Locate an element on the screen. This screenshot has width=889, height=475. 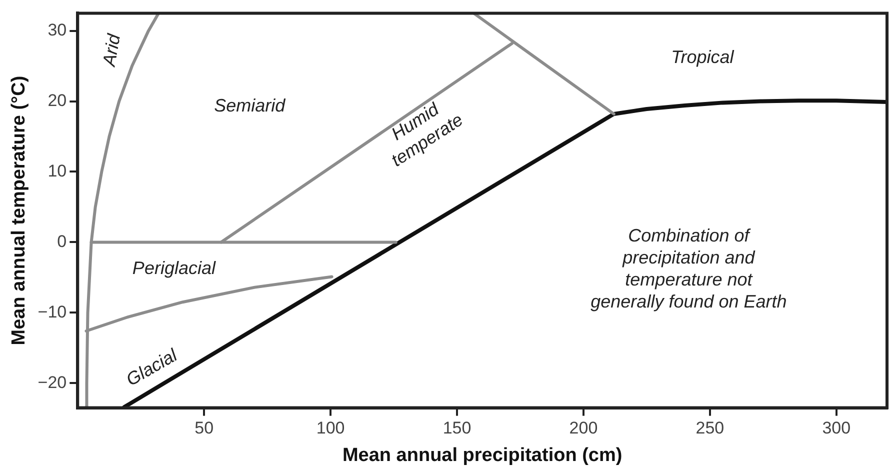
annotation: Combination of precipitation and temperature not generally found on Earth is located at coordinates (688, 269).